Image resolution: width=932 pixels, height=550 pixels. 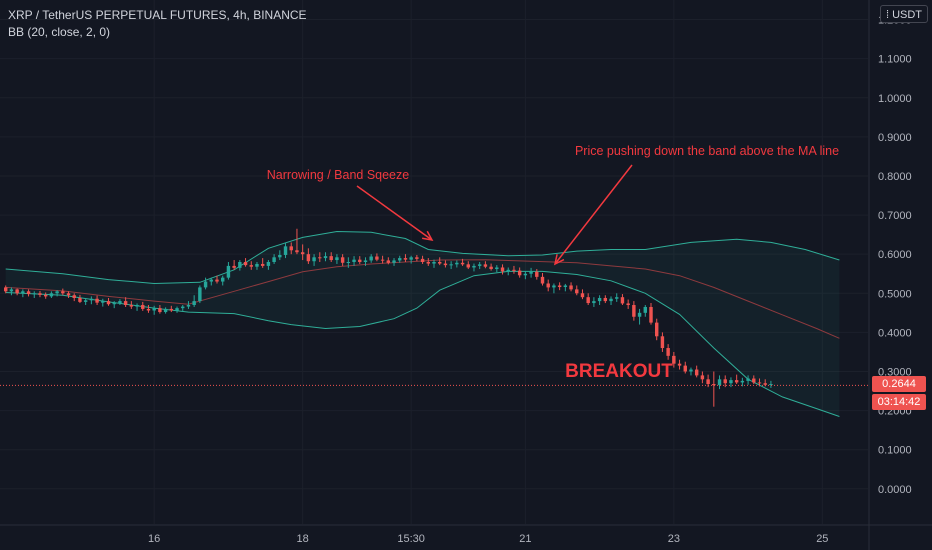 I want to click on y-tick-label: 0.7000, so click(x=895, y=216).